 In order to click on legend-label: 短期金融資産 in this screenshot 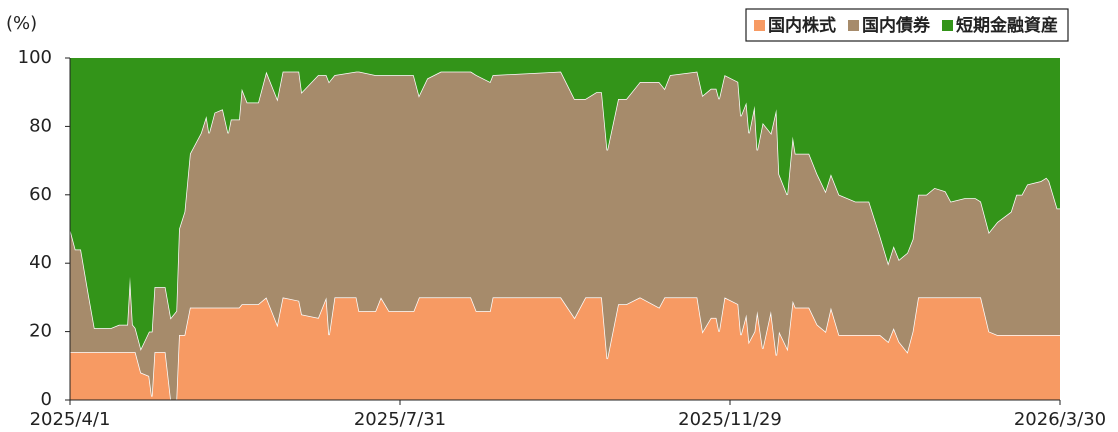, I will do `click(1007, 25)`.